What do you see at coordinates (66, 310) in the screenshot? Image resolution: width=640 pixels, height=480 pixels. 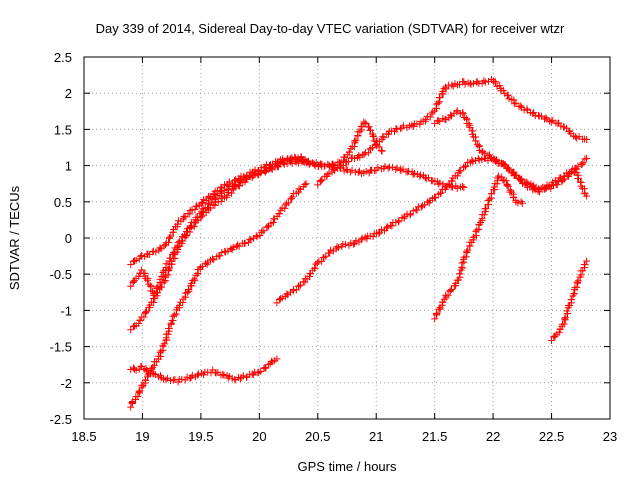 I see `y-tick-label: -1` at bounding box center [66, 310].